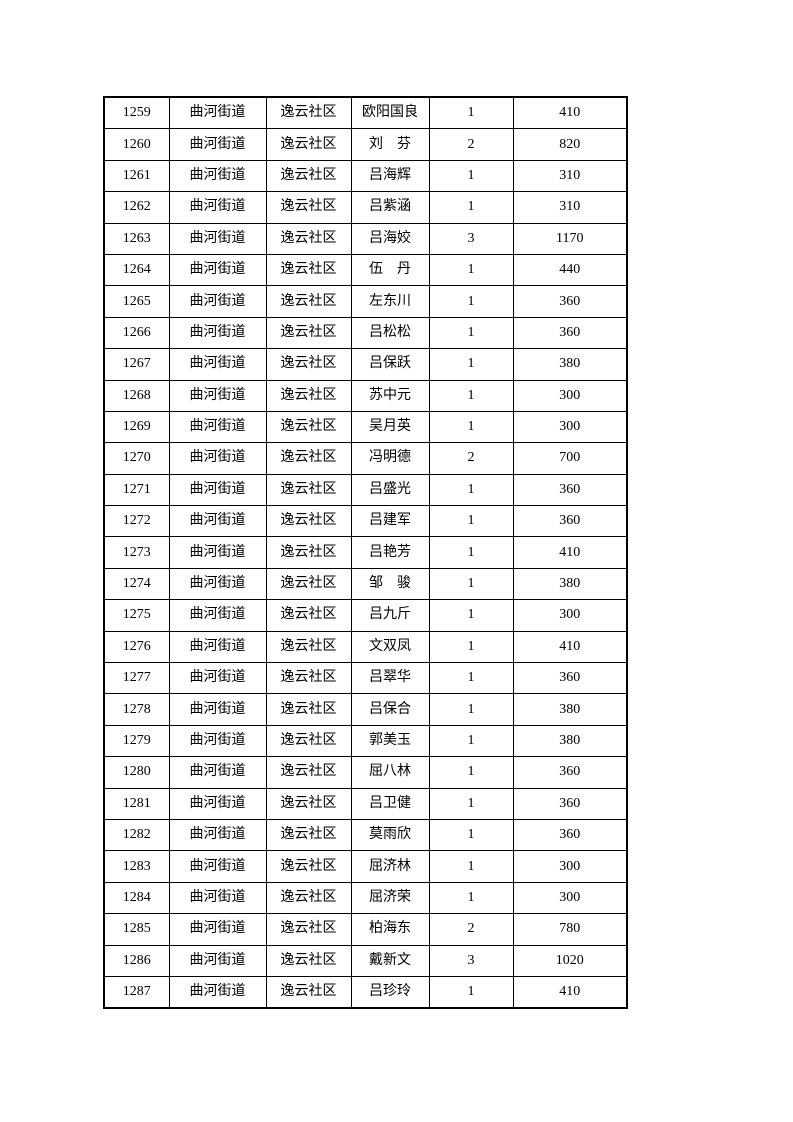 This screenshot has width=793, height=1122. I want to click on amount-cell: 360, so click(570, 301).